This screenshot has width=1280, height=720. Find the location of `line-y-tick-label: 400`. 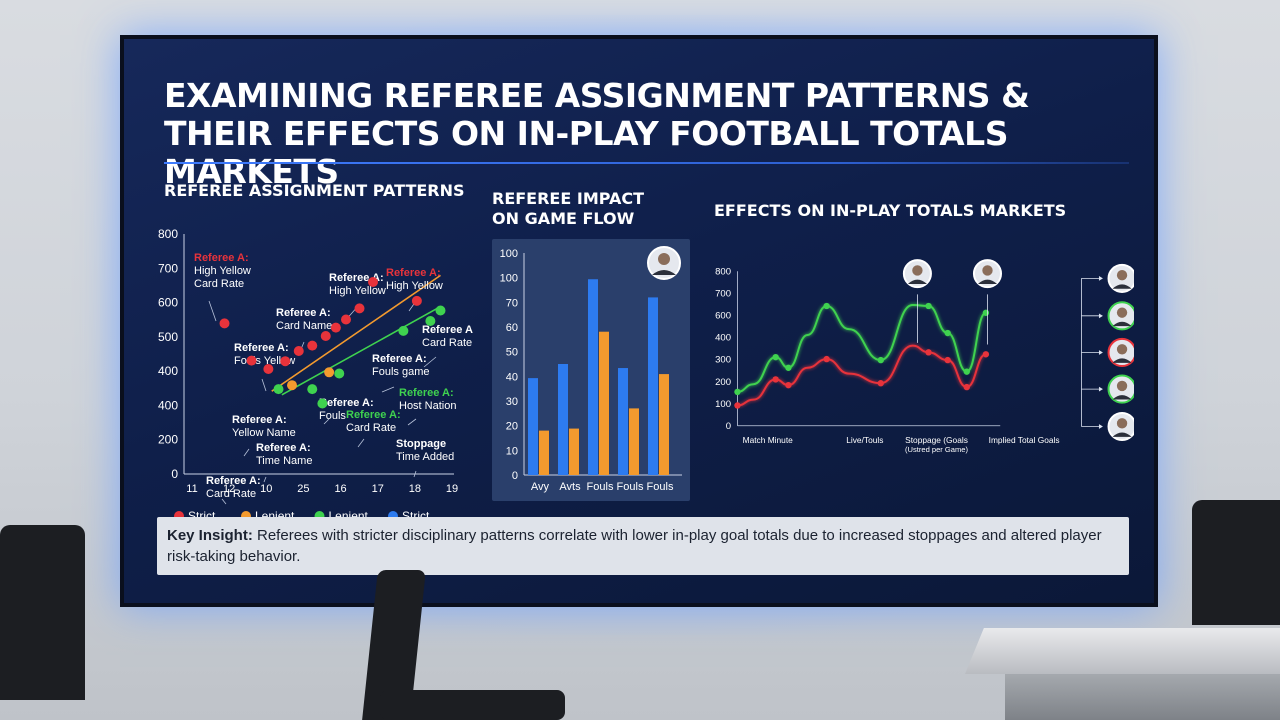

line-y-tick-label: 400 is located at coordinates (723, 338).